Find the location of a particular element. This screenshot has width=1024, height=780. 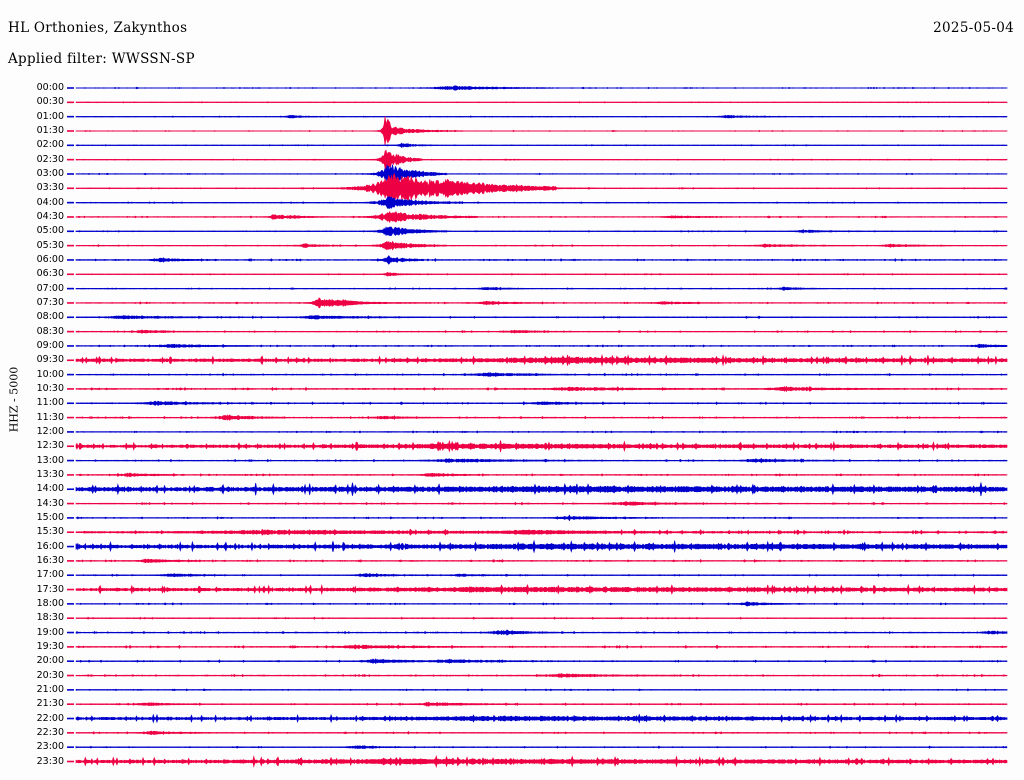

time-label-11-00: 11:00 is located at coordinates (50, 403).